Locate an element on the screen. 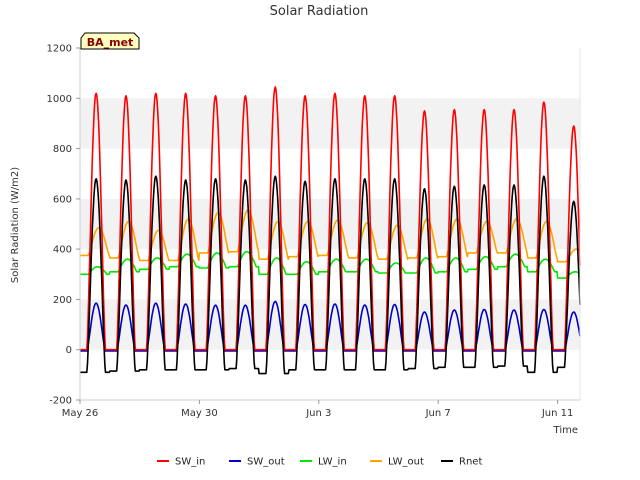  legend-label-sw-out: SW_out is located at coordinates (266, 462).